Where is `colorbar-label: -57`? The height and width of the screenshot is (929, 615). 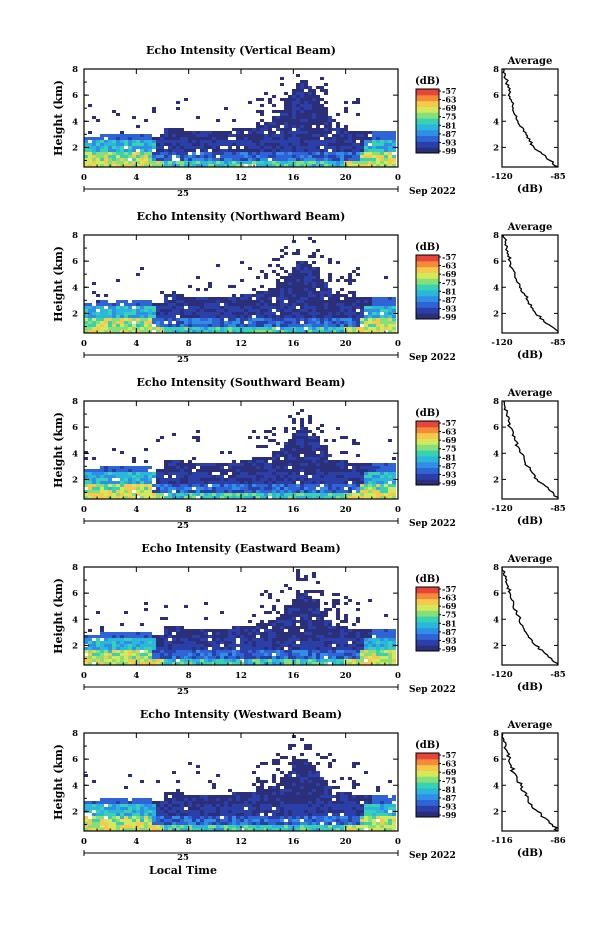
colorbar-label: -57 is located at coordinates (449, 423).